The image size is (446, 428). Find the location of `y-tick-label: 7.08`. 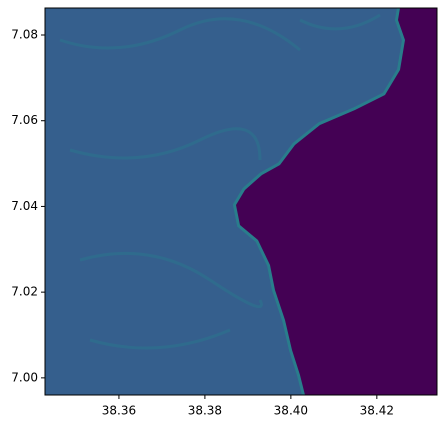

y-tick-label: 7.08 is located at coordinates (24, 35).